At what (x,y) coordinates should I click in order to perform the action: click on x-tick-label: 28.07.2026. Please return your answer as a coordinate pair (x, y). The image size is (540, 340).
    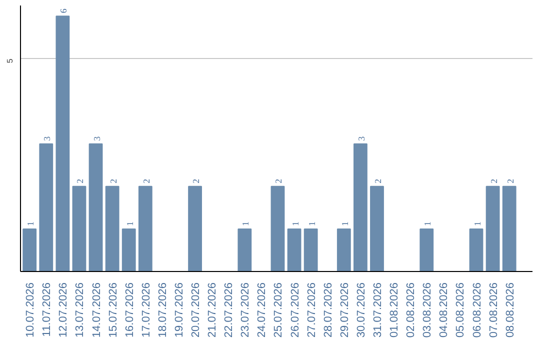
    Looking at the image, I should click on (328, 310).